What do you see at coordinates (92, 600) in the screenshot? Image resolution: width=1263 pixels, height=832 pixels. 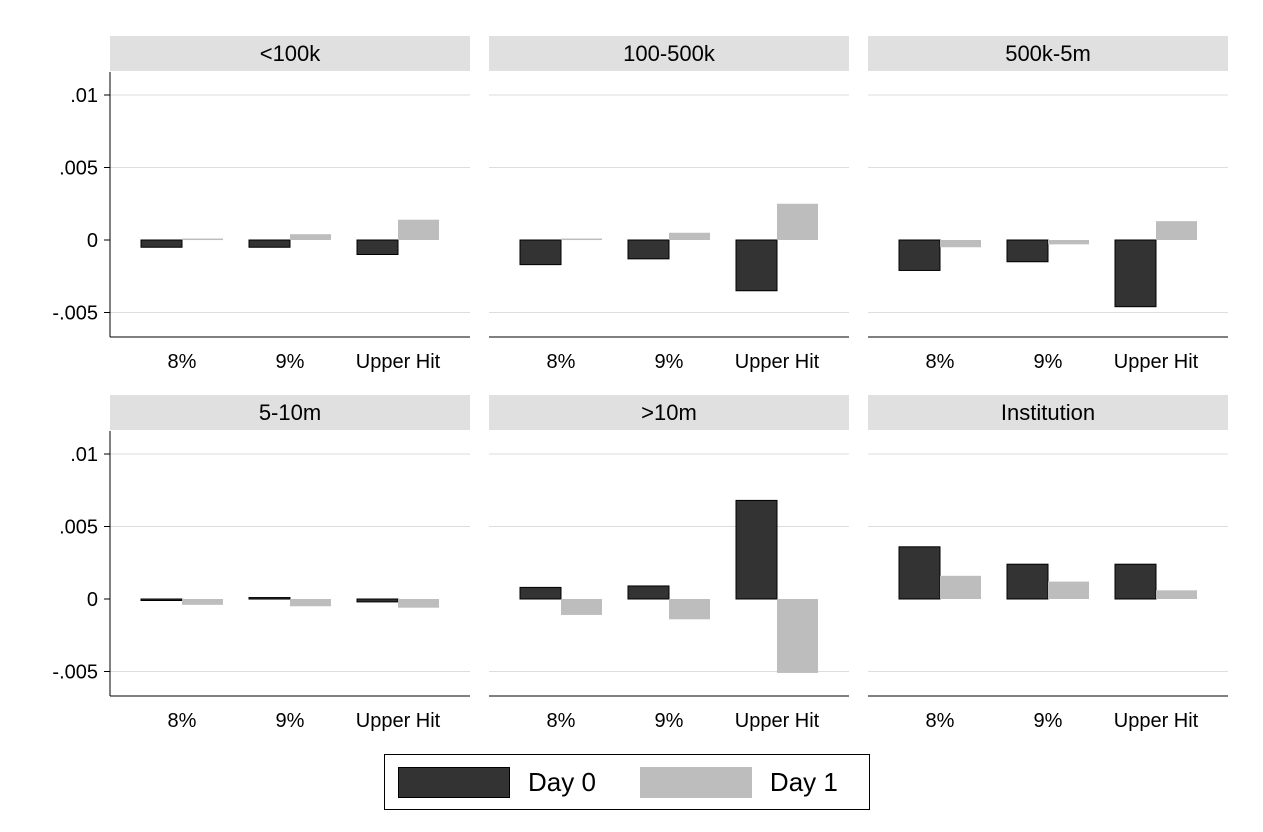 I see `panel-4-ytick-label-3: 0` at bounding box center [92, 600].